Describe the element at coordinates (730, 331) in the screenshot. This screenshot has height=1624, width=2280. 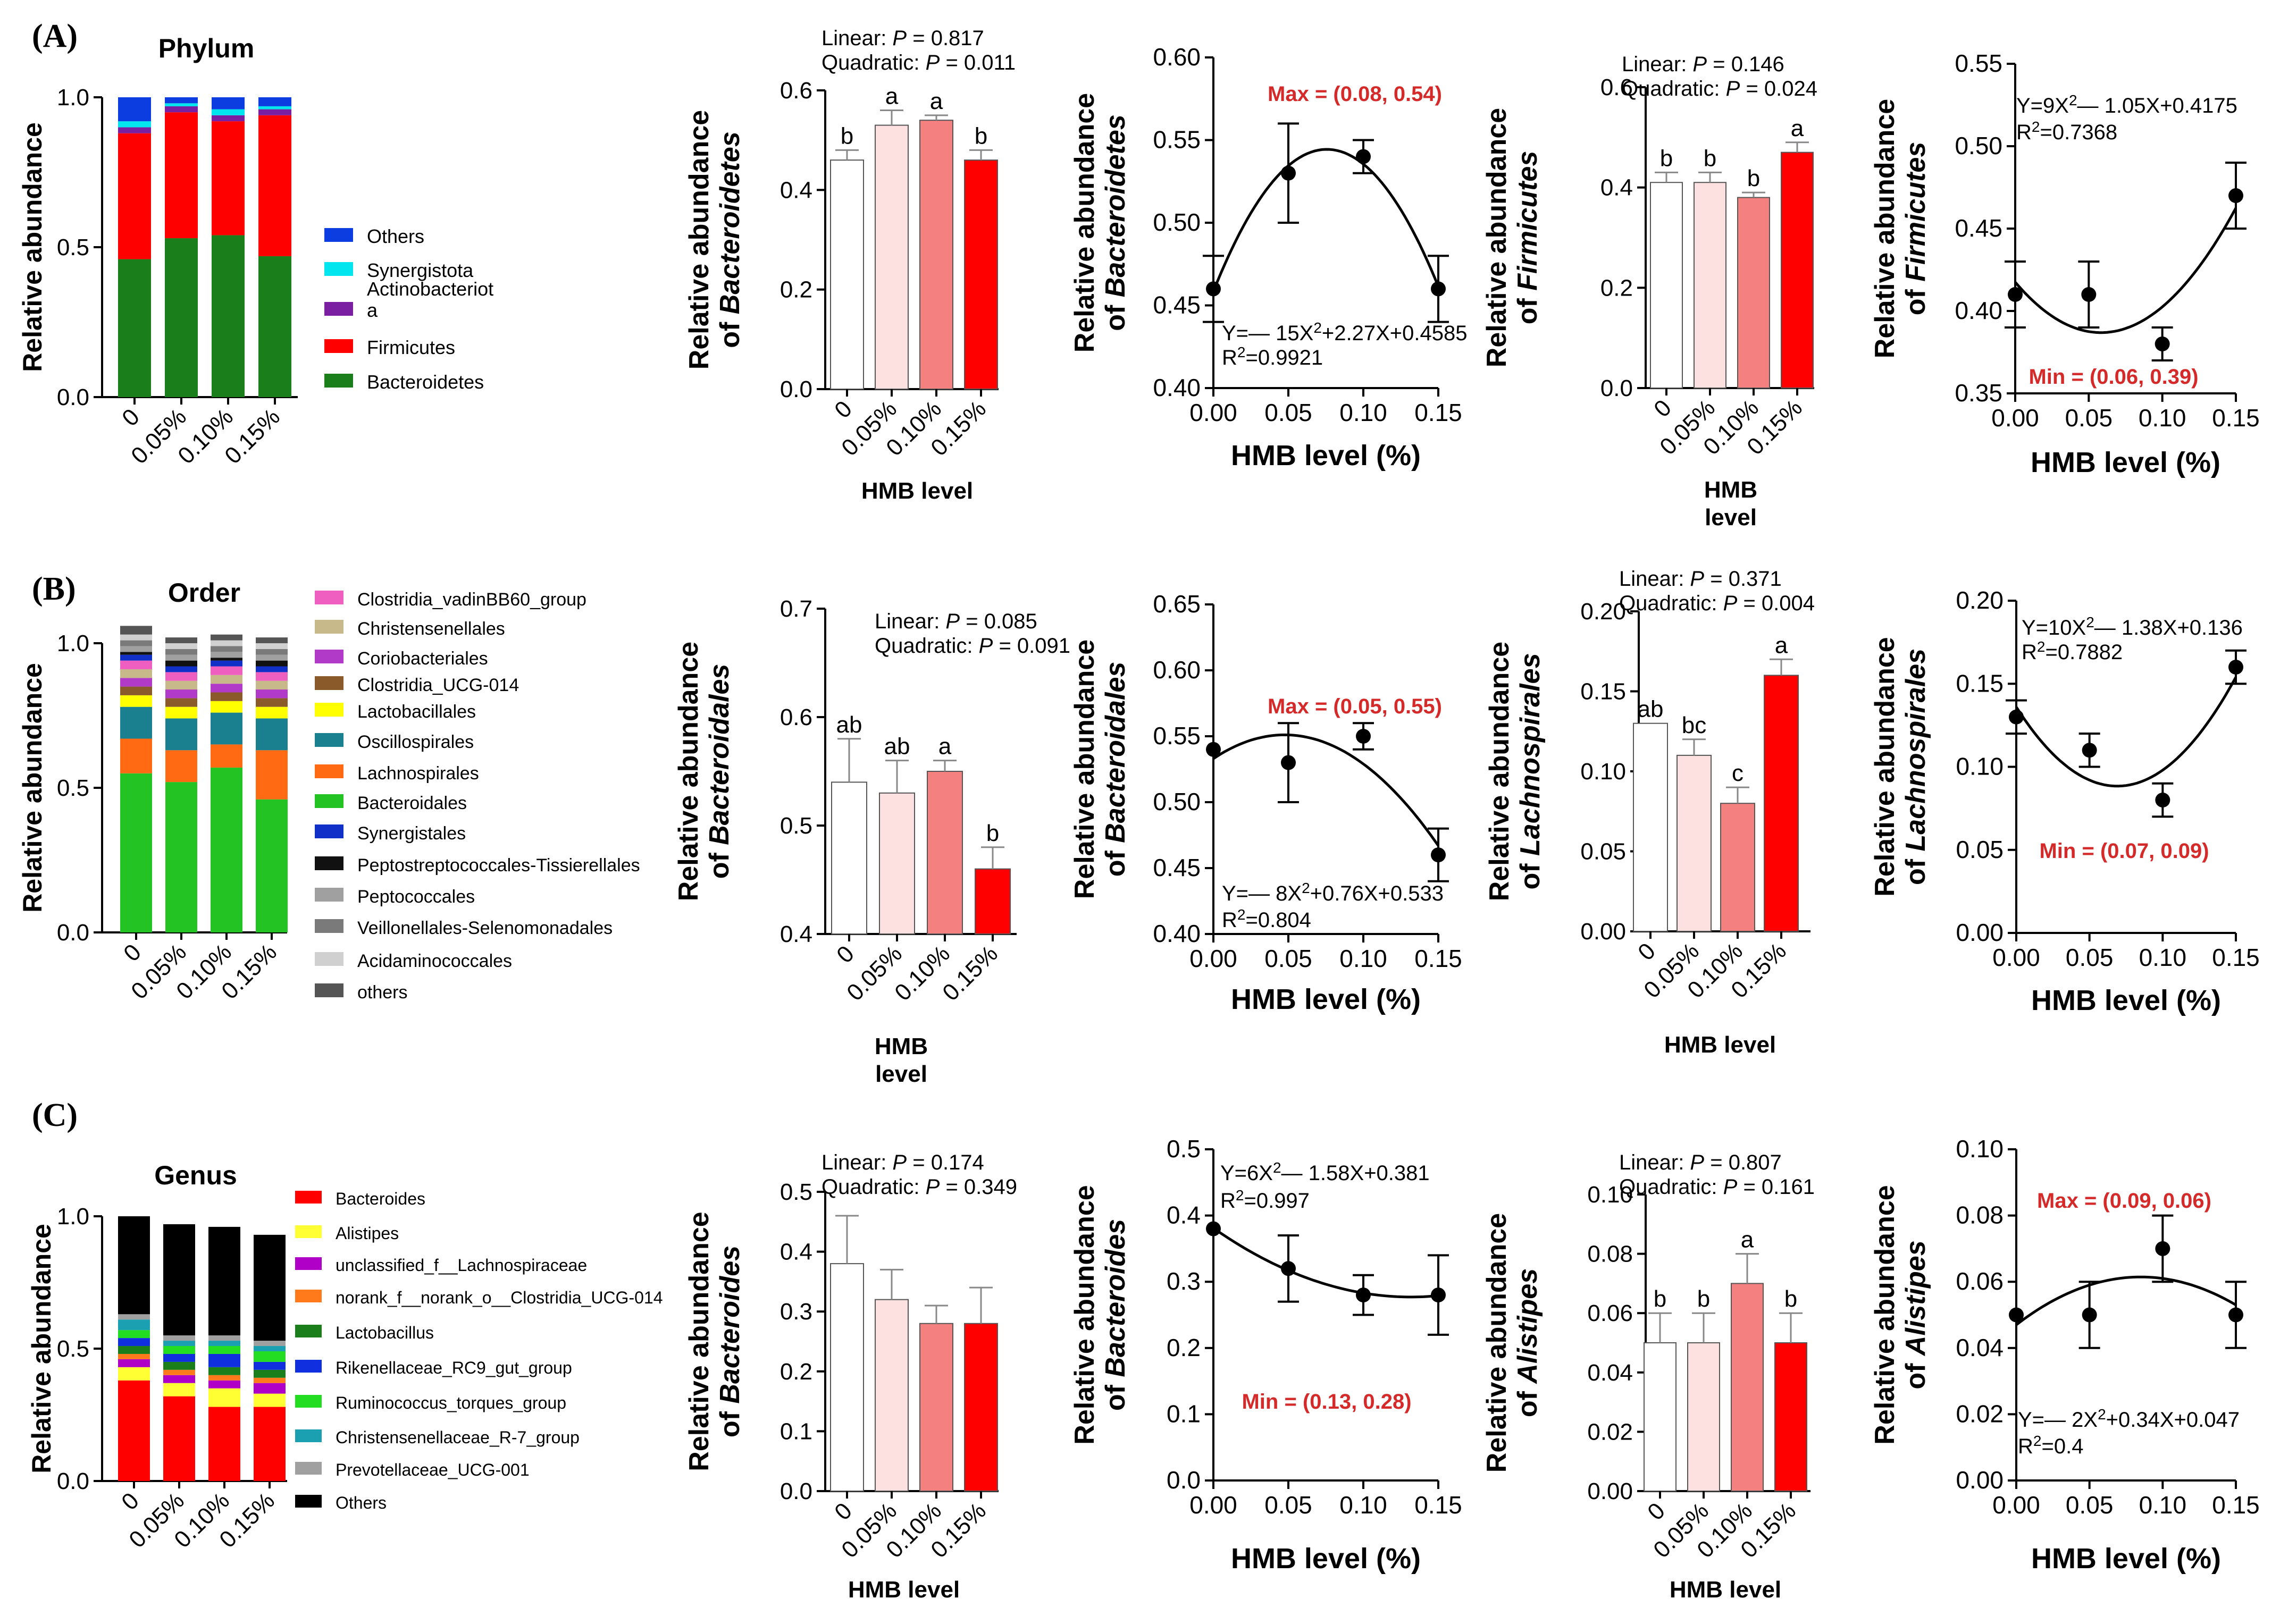
I see `A2-y-axis-title-line2-part: of` at that location.